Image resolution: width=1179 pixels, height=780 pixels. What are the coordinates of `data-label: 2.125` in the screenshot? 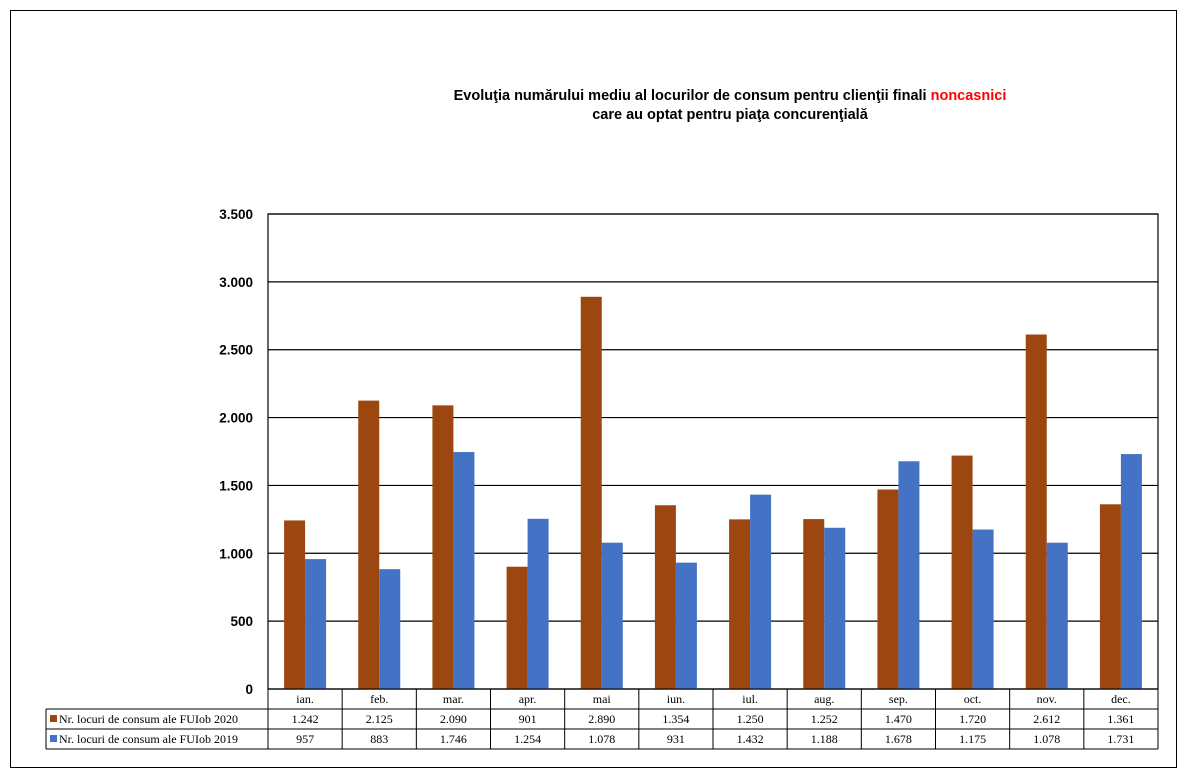 It's located at (379, 719).